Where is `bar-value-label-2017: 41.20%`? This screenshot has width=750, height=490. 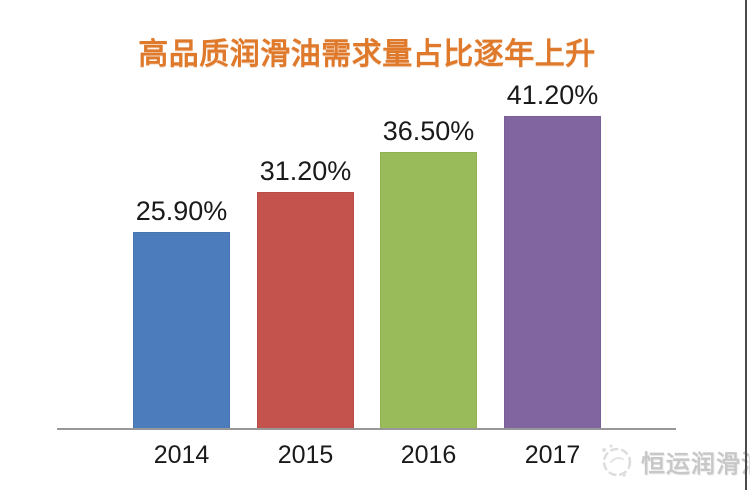 bar-value-label-2017: 41.20% is located at coordinates (552, 95).